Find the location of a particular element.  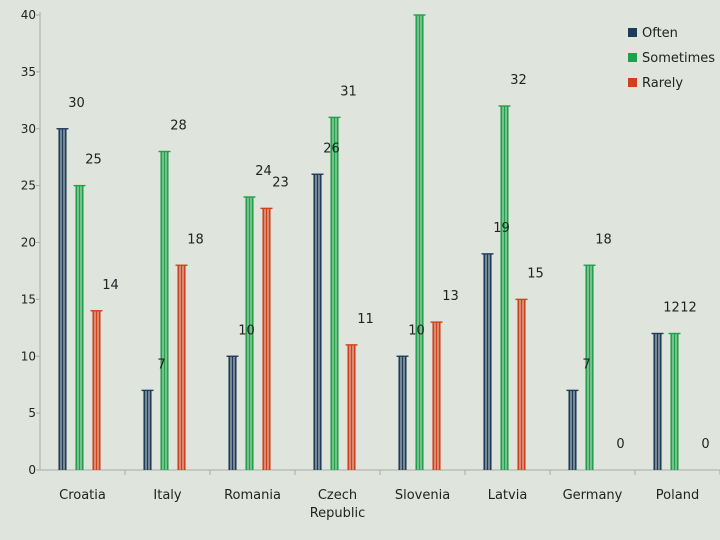

legend-label: Sometimes is located at coordinates (678, 58).